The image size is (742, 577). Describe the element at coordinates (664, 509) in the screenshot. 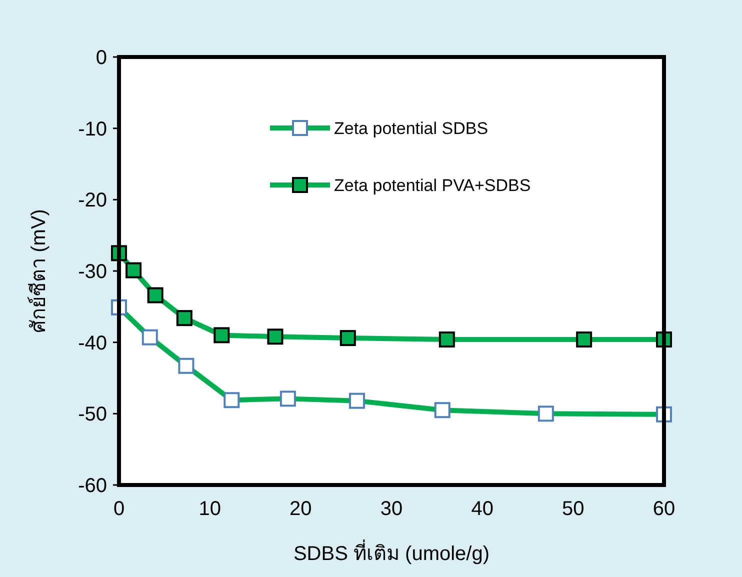

I see `x-tick-label: 60` at that location.